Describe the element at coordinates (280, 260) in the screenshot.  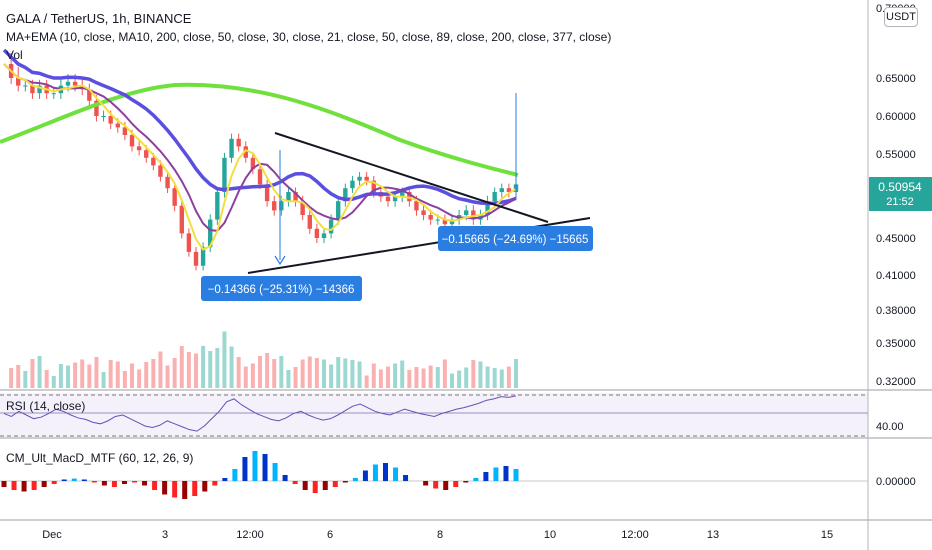
I see `measure-arrowhead` at that location.